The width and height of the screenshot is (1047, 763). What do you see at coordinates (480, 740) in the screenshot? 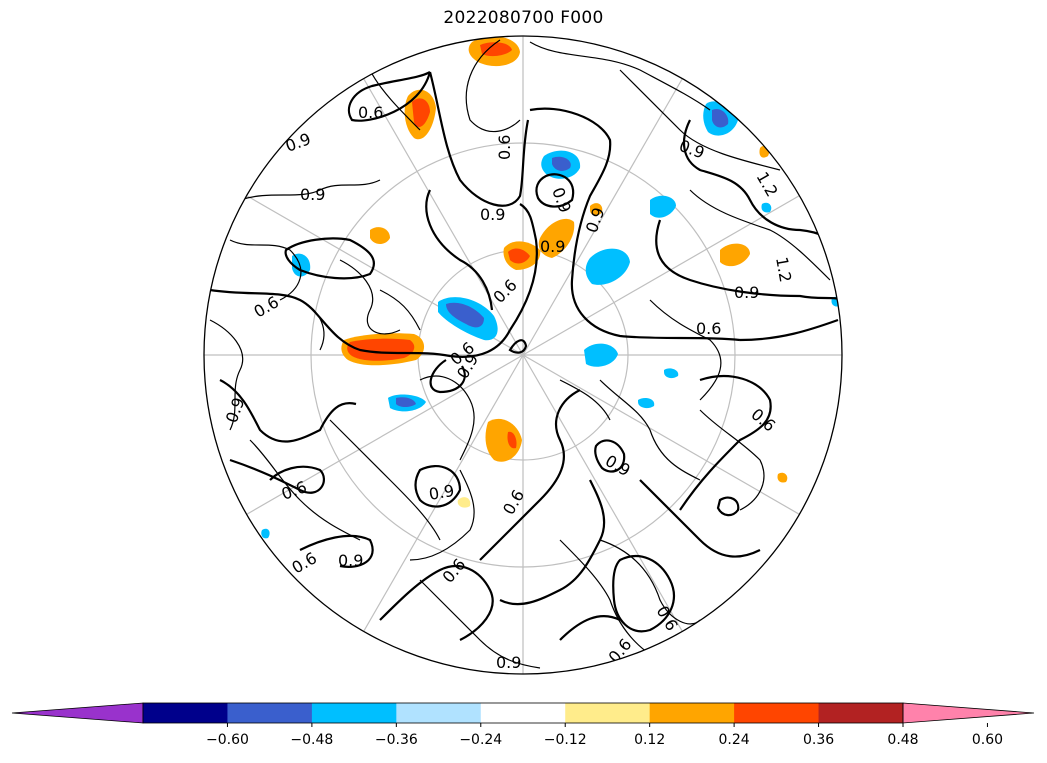
I see `colorbar-tick-label: −0.24` at bounding box center [480, 740].